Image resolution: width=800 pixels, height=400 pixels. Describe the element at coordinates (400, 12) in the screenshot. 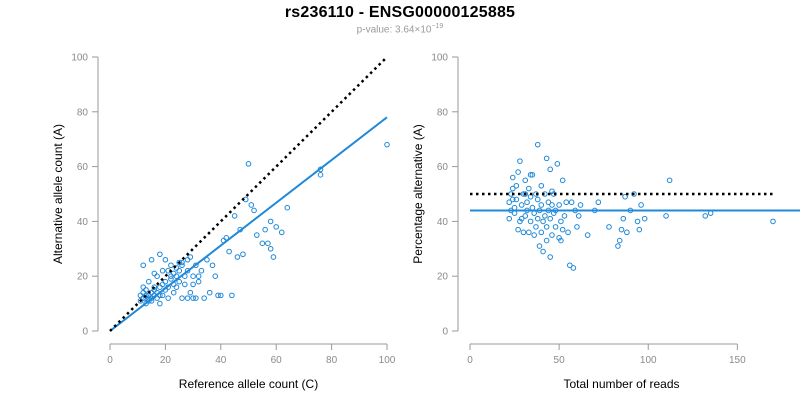

I see `figure-title: rs236110 - ENSG00000125885` at that location.